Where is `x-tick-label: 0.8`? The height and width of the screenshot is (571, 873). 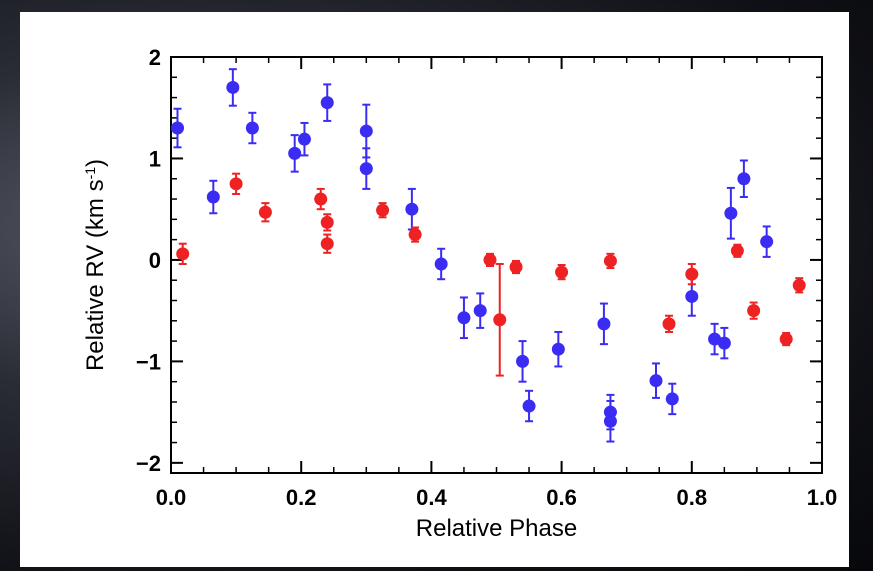
x-tick-label: 0.8 is located at coordinates (692, 497).